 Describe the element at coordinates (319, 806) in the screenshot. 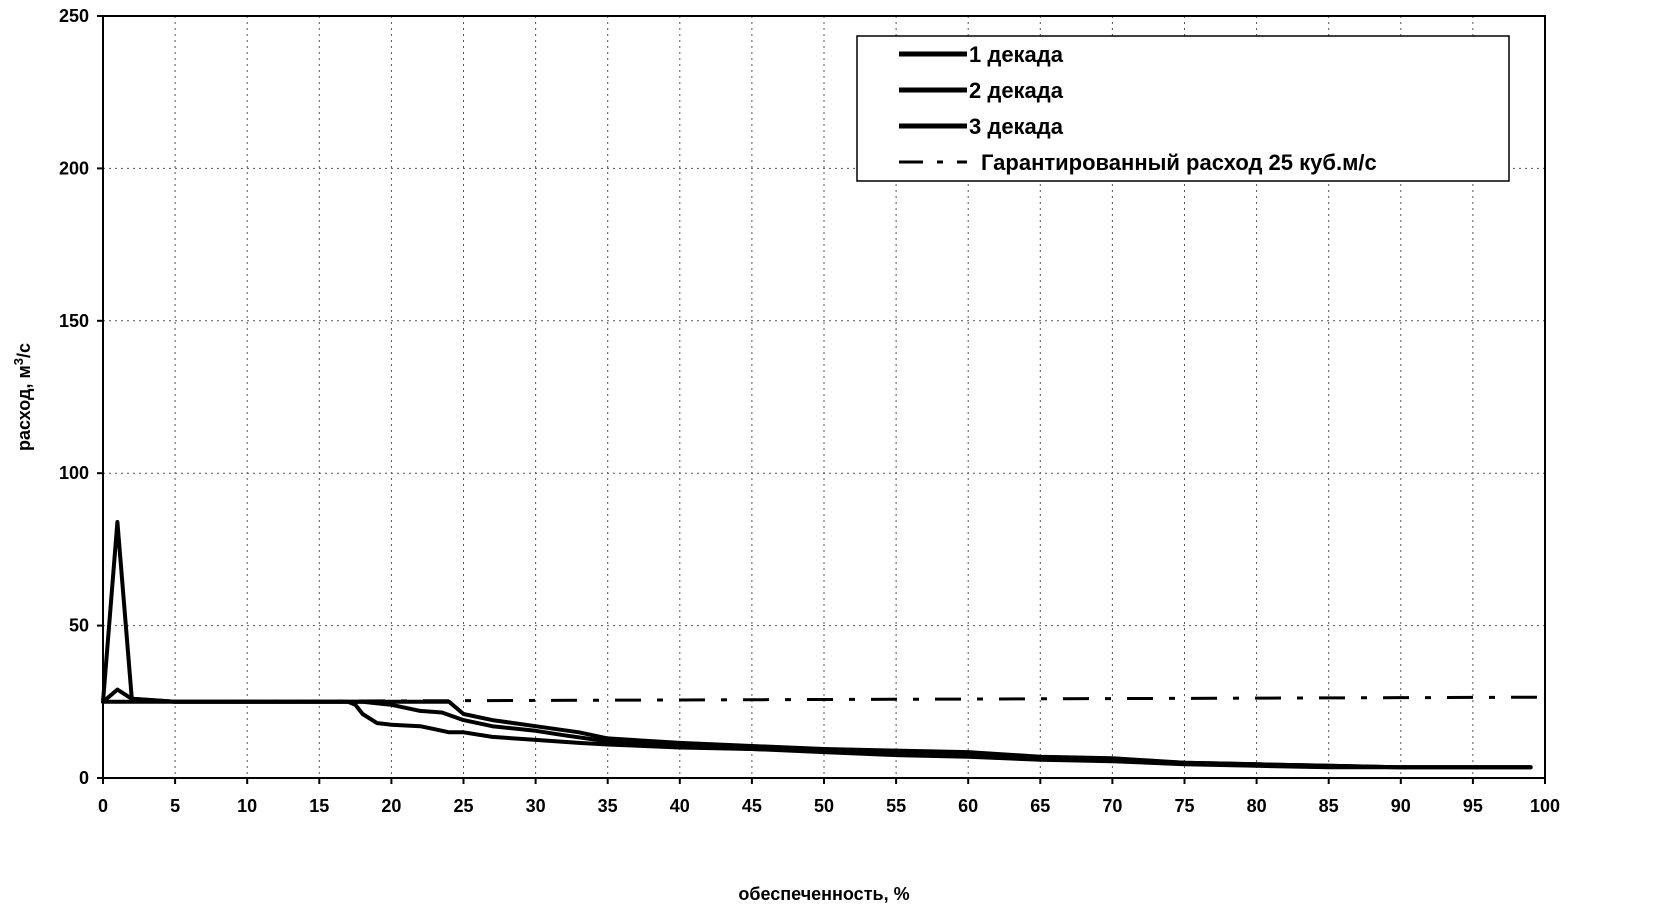

I see `x-tick-label: 15` at that location.